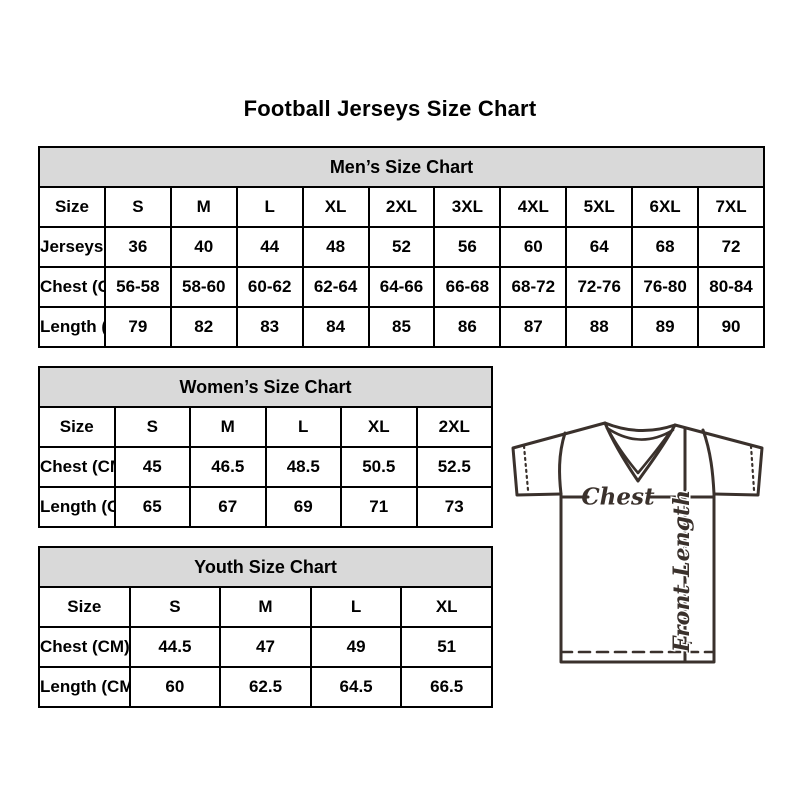  What do you see at coordinates (467, 287) in the screenshot?
I see `value-cell: 66-68` at bounding box center [467, 287].